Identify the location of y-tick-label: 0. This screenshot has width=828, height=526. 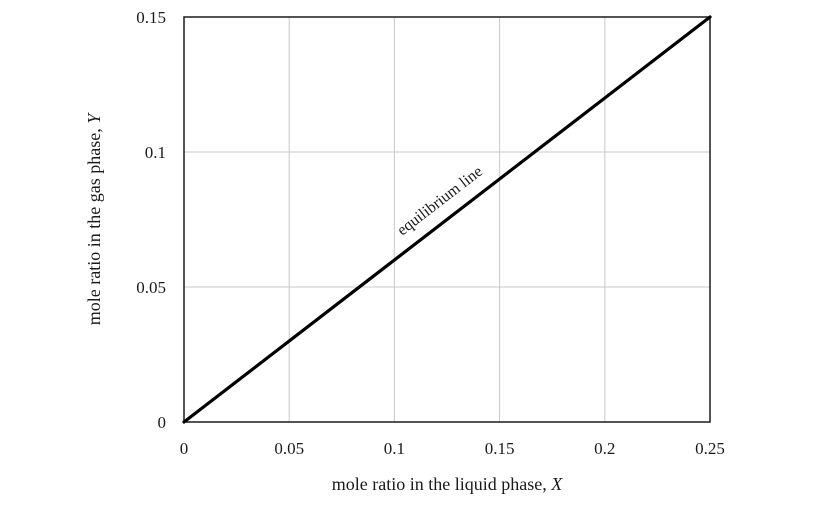
(162, 422).